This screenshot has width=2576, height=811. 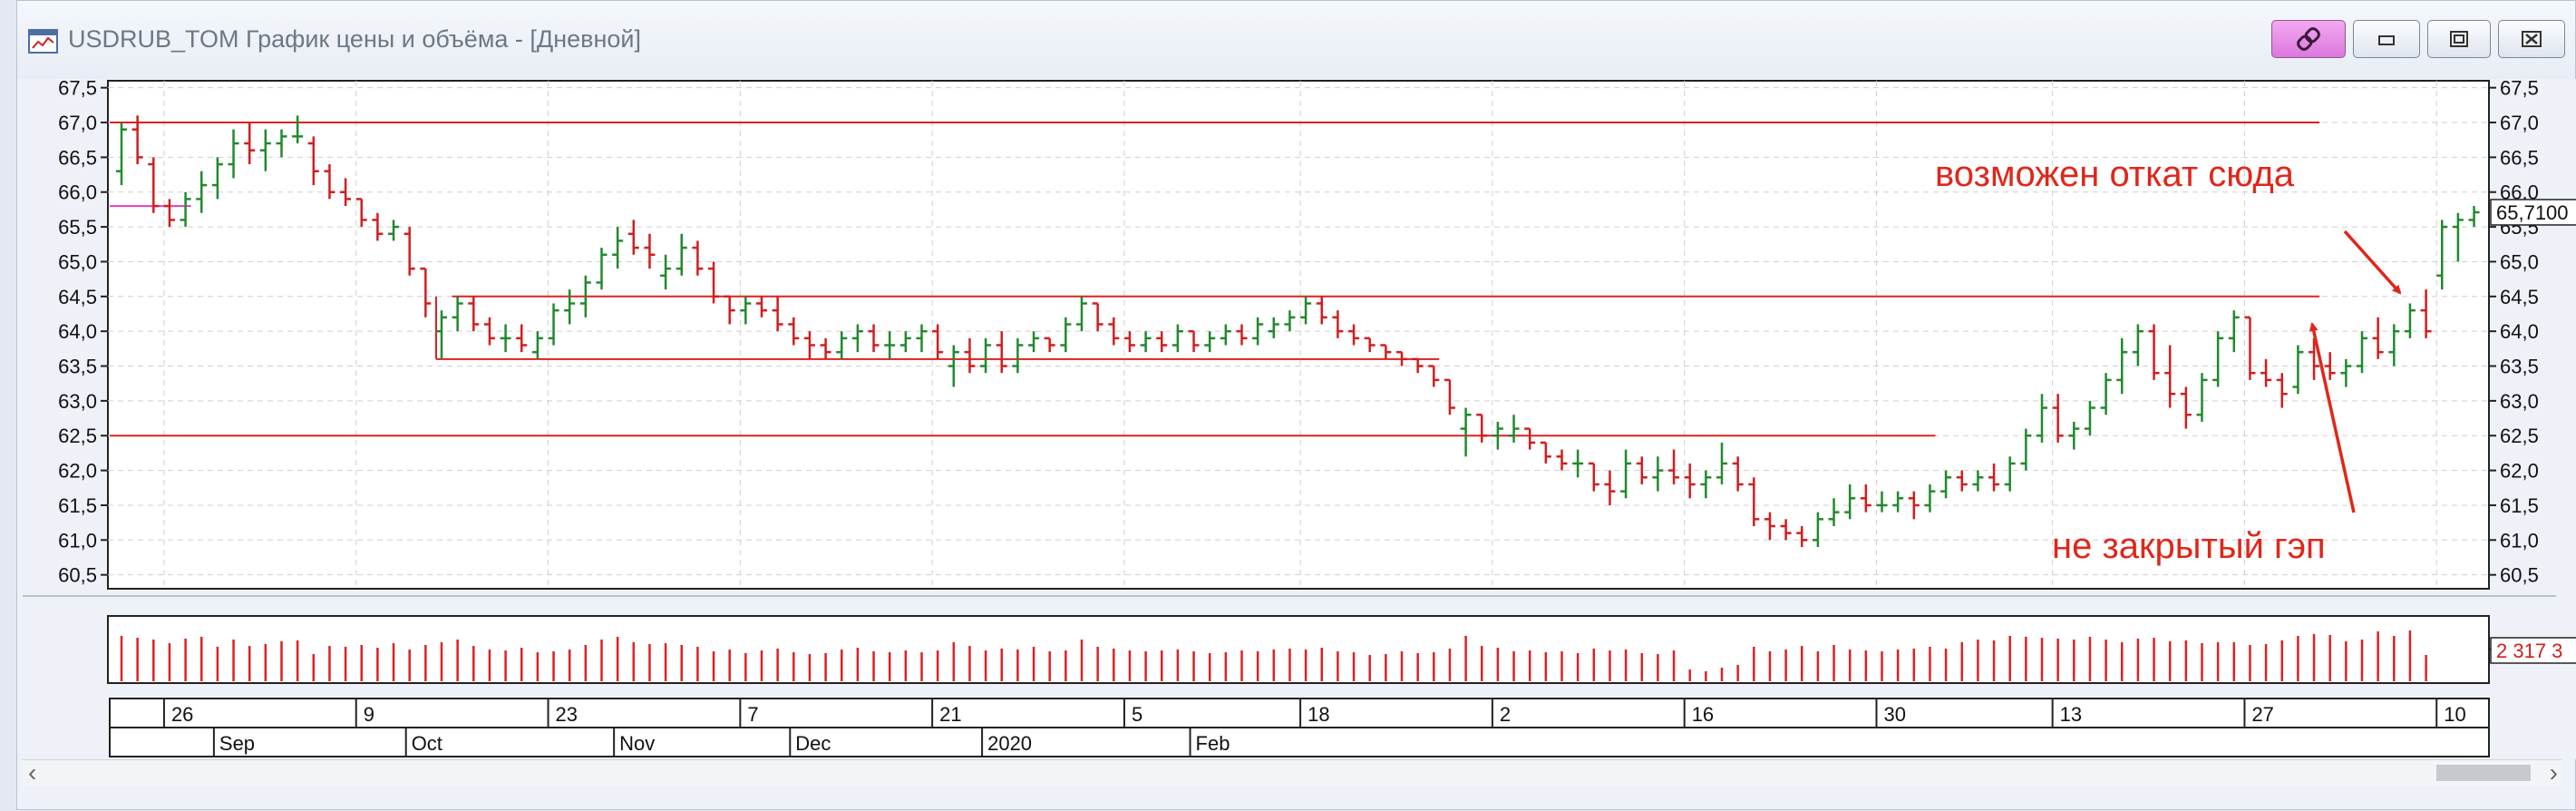 What do you see at coordinates (2308, 39) in the screenshot?
I see `link-button` at bounding box center [2308, 39].